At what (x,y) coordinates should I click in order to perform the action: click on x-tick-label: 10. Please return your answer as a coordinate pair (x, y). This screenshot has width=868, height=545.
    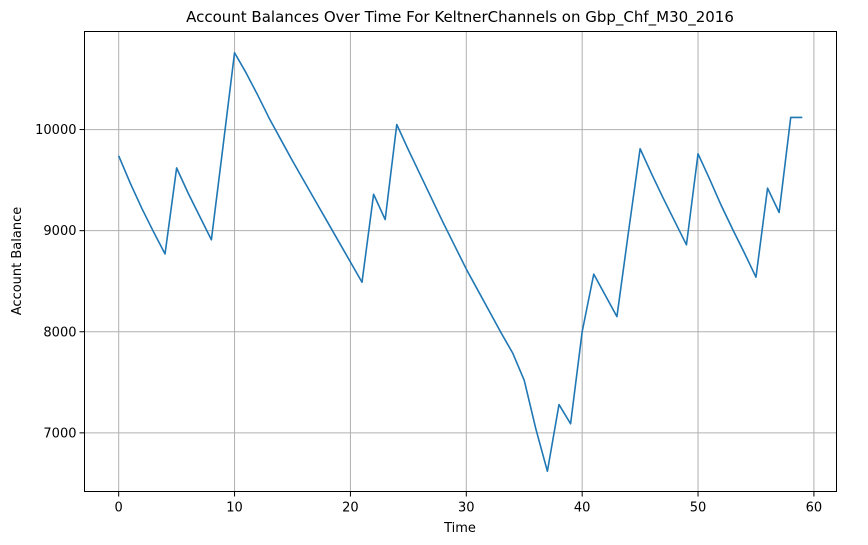
    Looking at the image, I should click on (234, 508).